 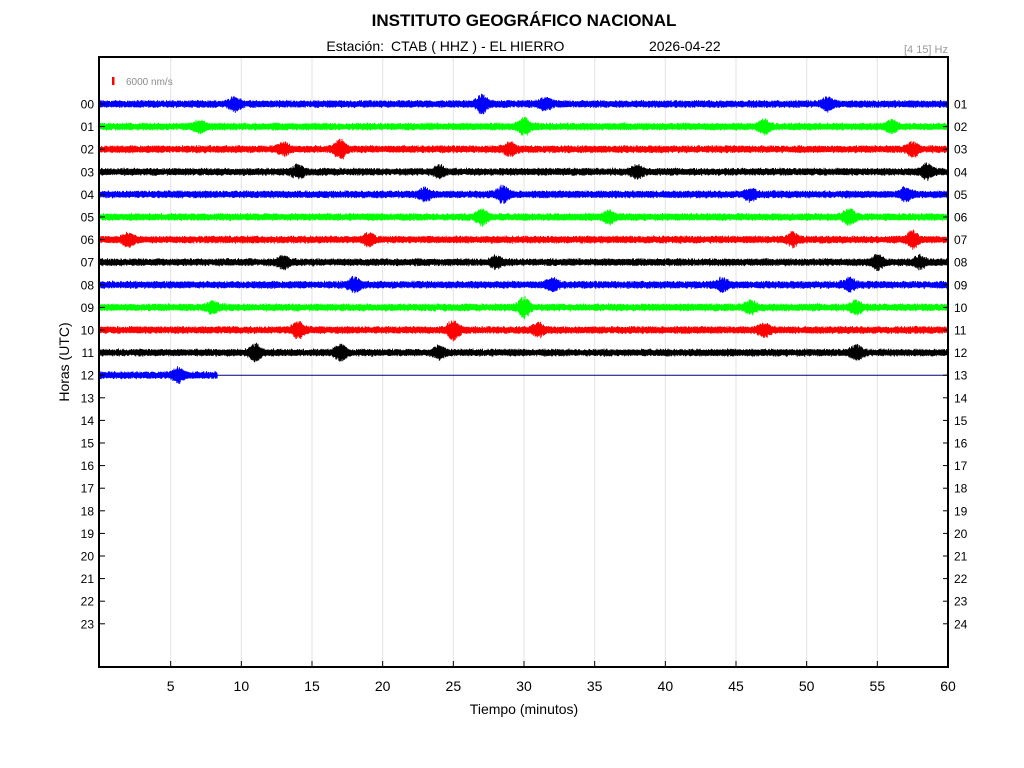 What do you see at coordinates (736, 686) in the screenshot?
I see `x-tick-label-45: 45` at bounding box center [736, 686].